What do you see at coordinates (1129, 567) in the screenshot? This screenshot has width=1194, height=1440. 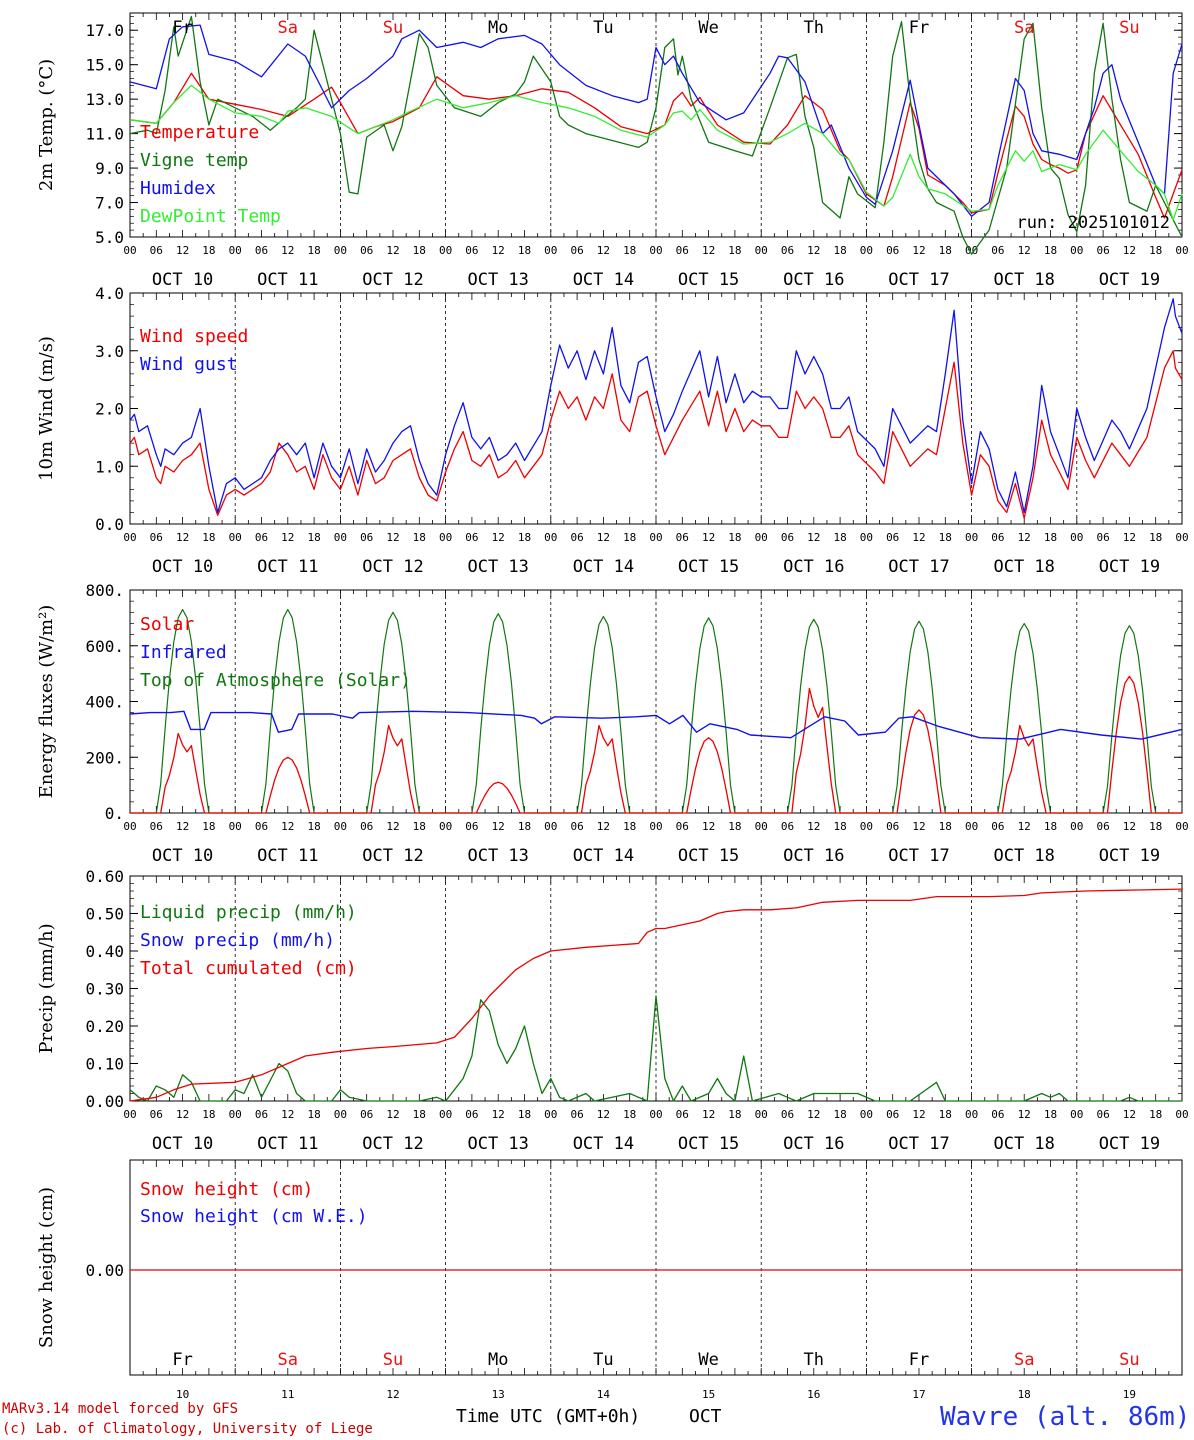 I see `date-label: OCT 19` at bounding box center [1129, 567].